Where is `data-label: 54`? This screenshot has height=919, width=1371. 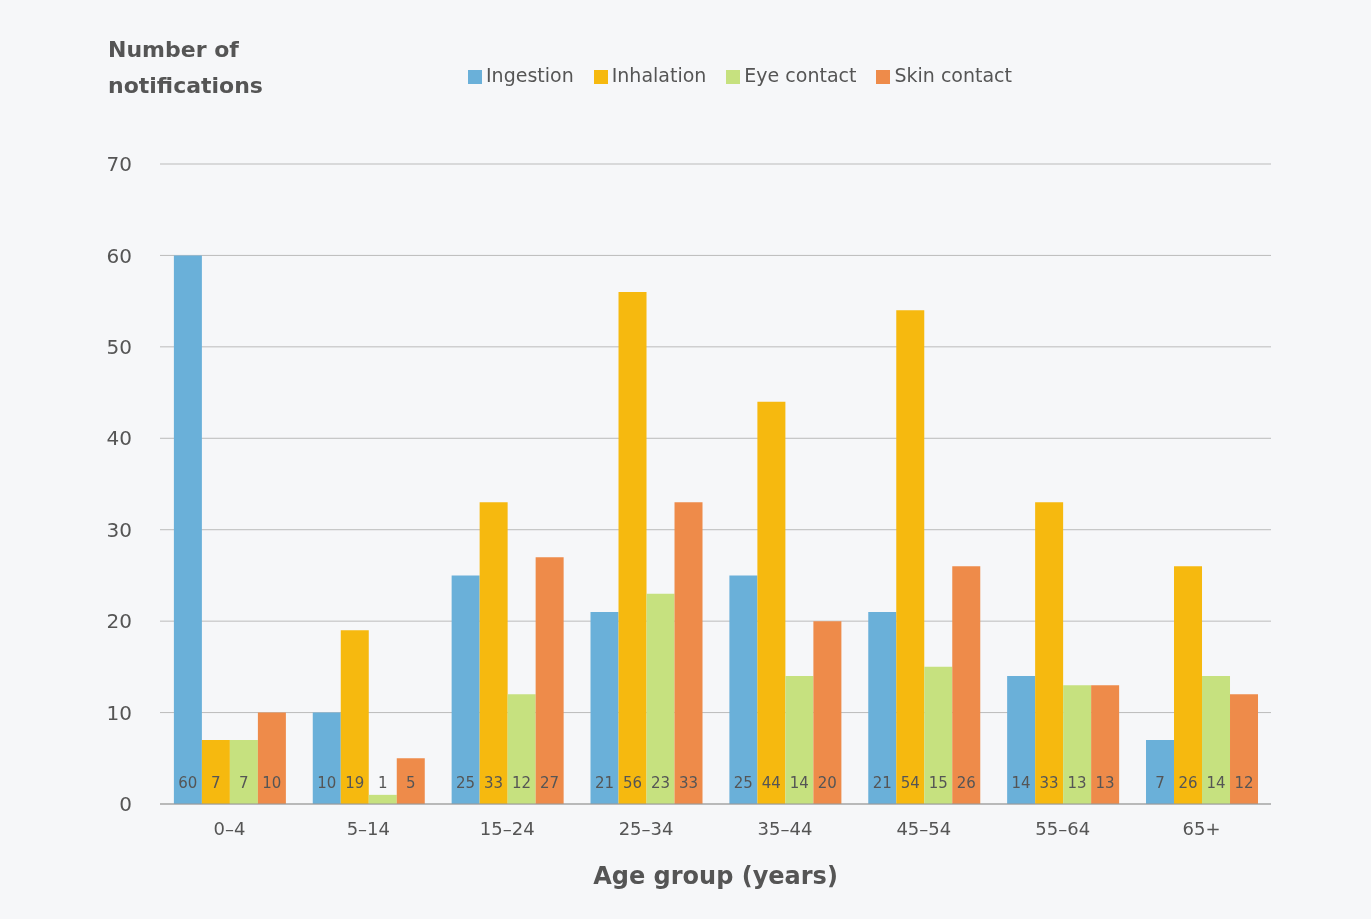 data-label: 54 is located at coordinates (910, 783).